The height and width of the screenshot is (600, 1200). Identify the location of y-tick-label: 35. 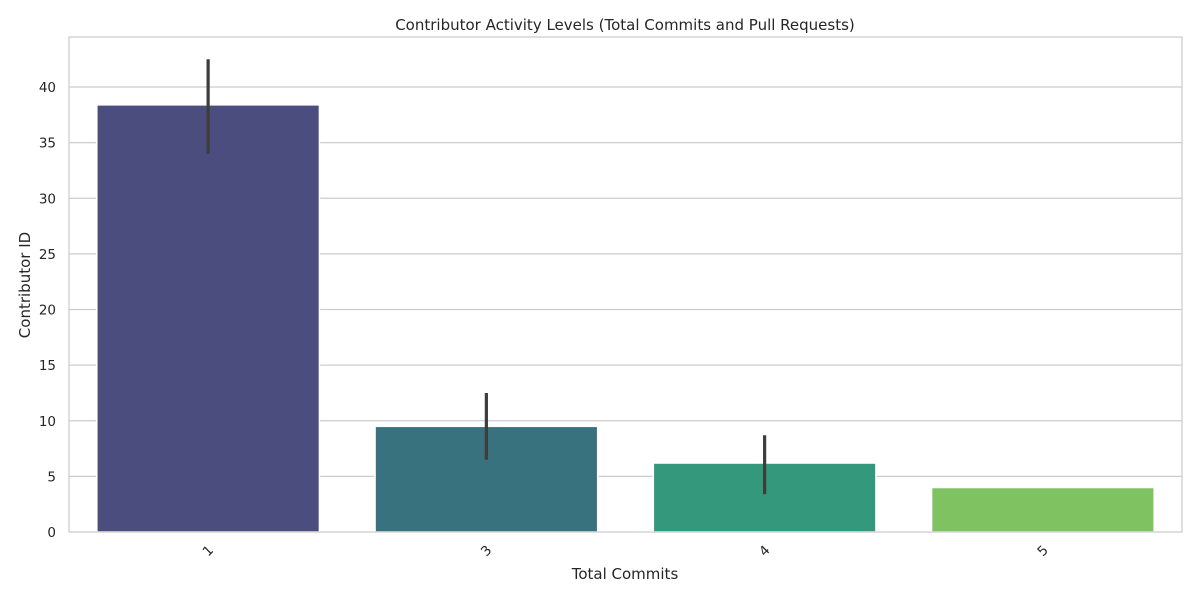
(47, 144).